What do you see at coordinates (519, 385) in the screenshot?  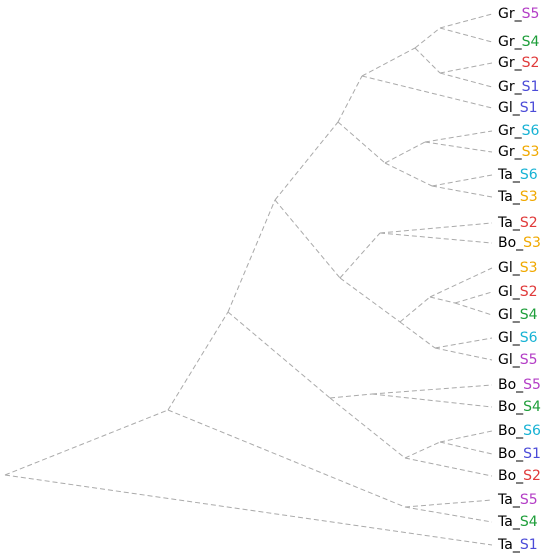 I see `leaf-label: Bo_S5` at bounding box center [519, 385].